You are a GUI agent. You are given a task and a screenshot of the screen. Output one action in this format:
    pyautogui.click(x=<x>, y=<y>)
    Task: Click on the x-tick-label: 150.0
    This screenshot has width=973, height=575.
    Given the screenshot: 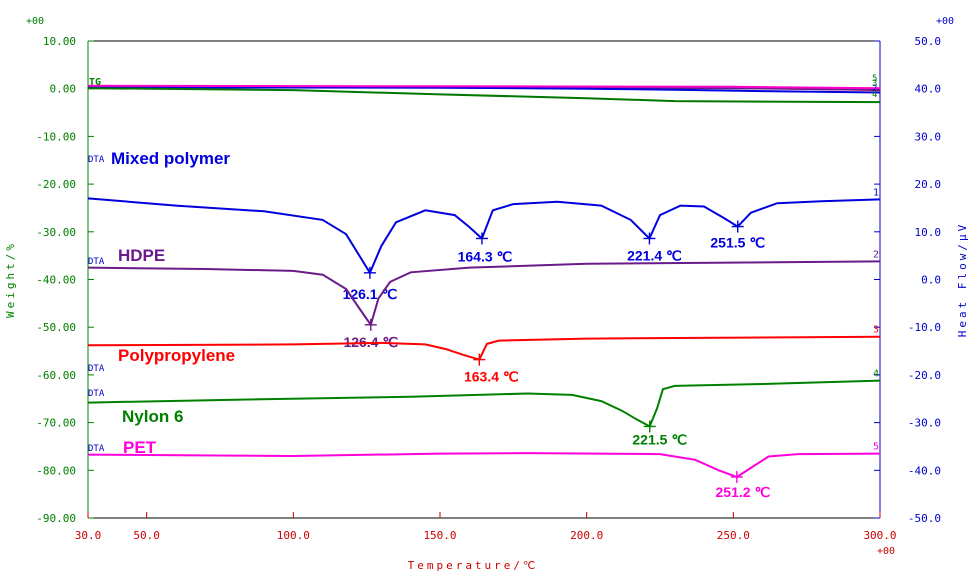 What is the action you would take?
    pyautogui.click(x=439, y=535)
    